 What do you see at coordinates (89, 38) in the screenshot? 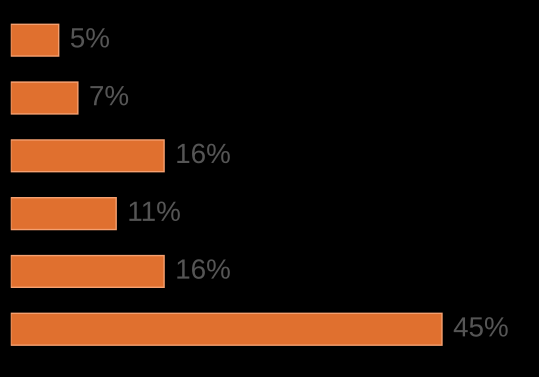
I see `data-label: 5%` at bounding box center [89, 38].